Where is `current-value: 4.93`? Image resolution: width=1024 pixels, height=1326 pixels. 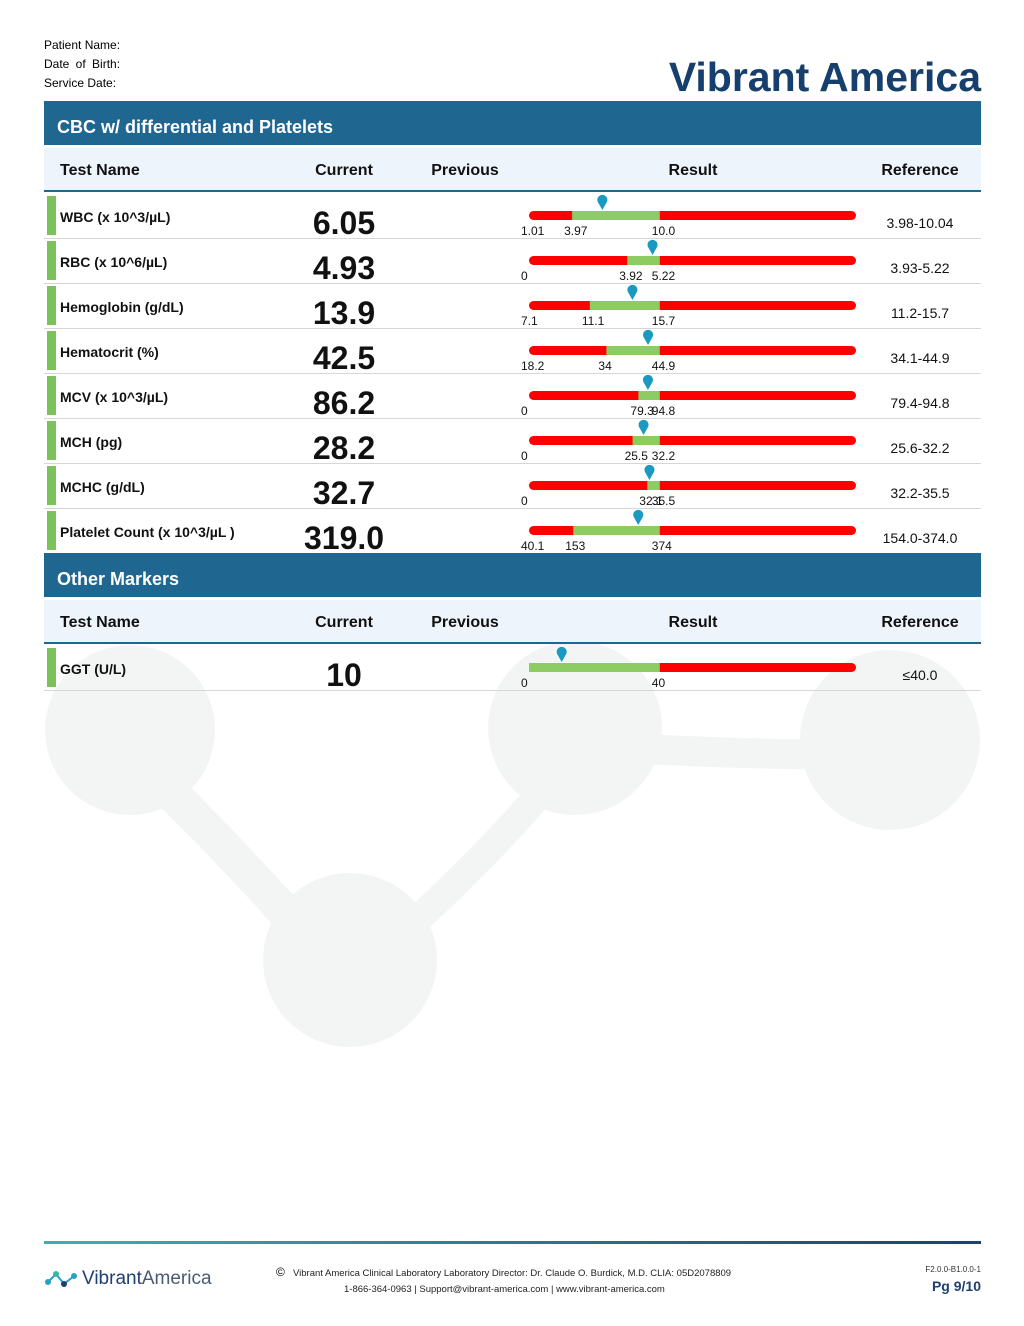
current-value: 4.93 is located at coordinates (344, 268).